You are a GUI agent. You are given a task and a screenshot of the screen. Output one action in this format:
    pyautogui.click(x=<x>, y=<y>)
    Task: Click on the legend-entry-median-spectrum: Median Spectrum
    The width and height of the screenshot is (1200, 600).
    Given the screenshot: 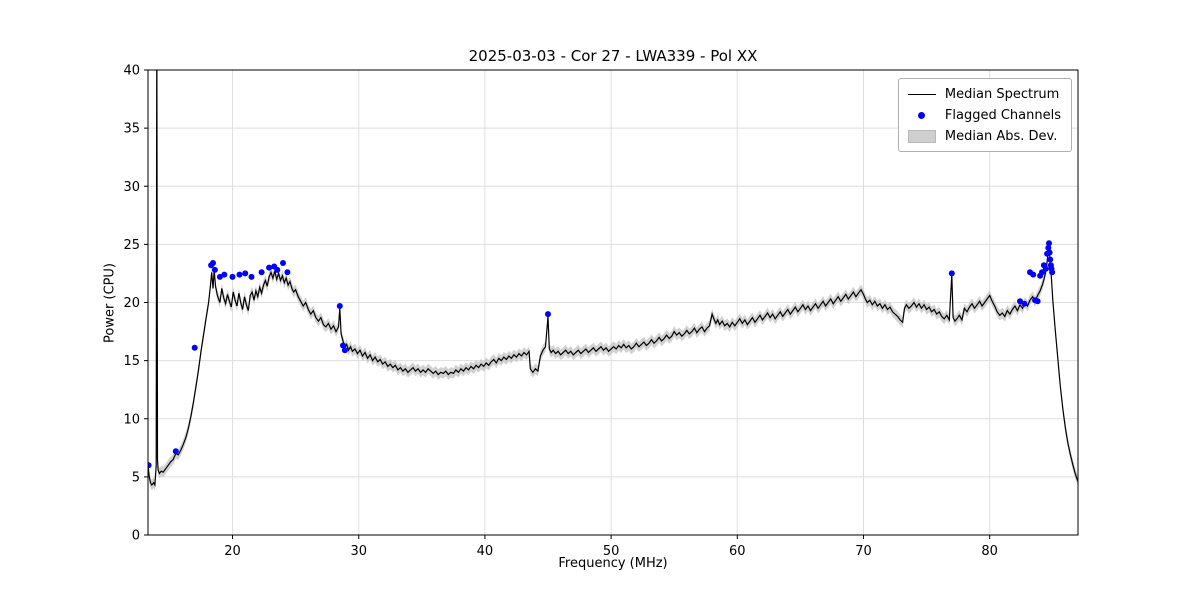 What is the action you would take?
    pyautogui.click(x=984, y=94)
    